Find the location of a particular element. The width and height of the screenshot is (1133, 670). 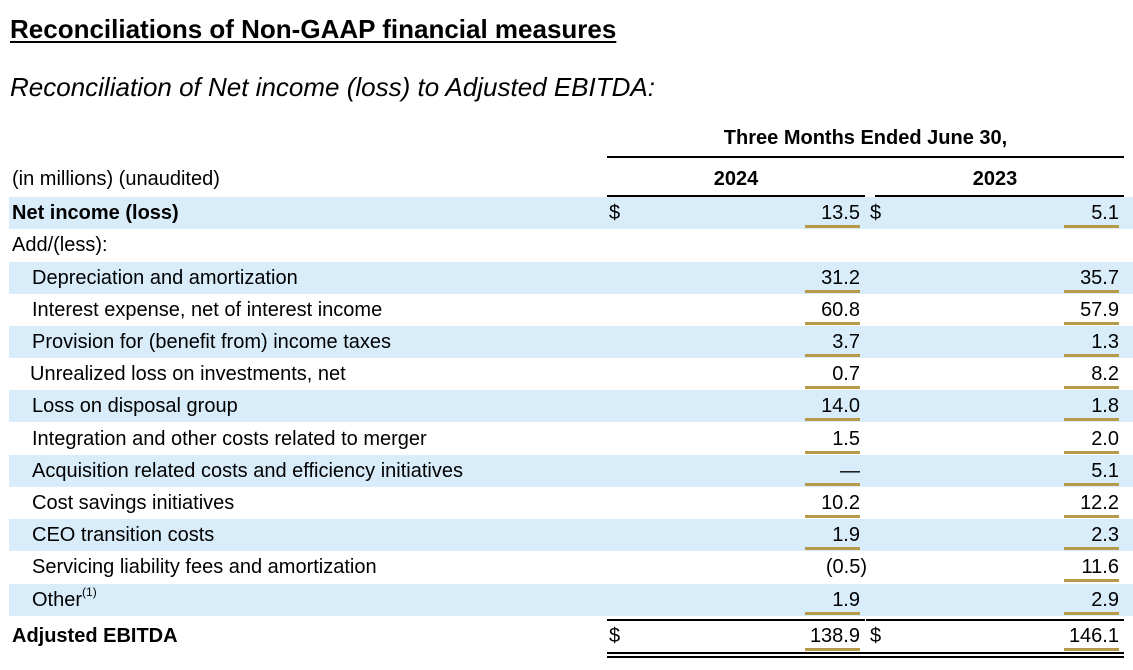

units-label: (in millions) (unaudited) is located at coordinates (116, 179).